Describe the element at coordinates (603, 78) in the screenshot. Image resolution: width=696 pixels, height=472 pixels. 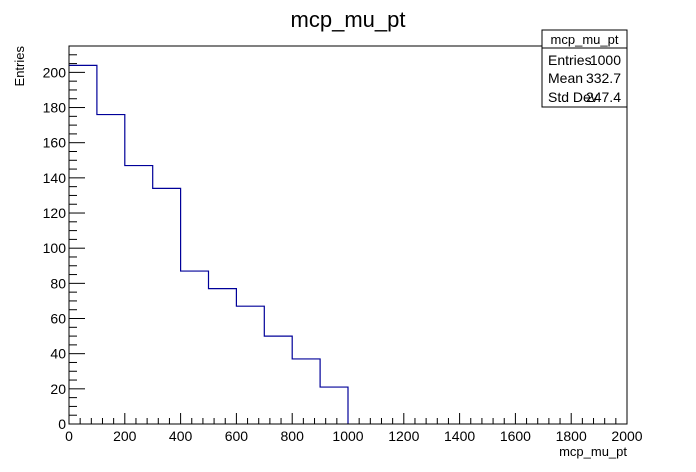
I see `stats-mean-value: 332.7` at that location.